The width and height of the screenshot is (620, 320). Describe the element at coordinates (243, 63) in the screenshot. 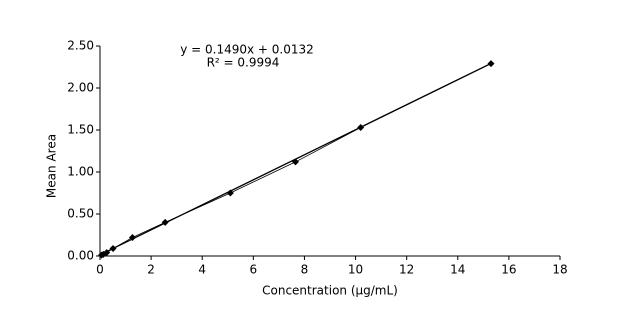

I see `r-squared: R² = 0.9994` at that location.